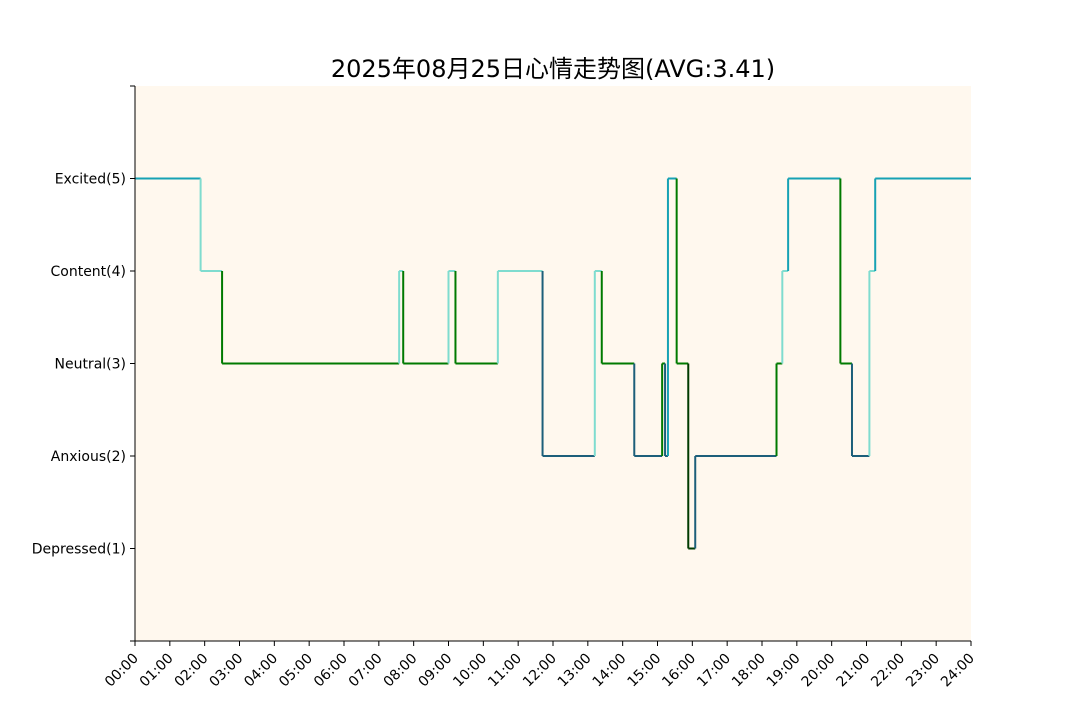 This screenshot has width=1080, height=720. Describe the element at coordinates (157, 671) in the screenshot. I see `x-tick-label: 01:00` at that location.